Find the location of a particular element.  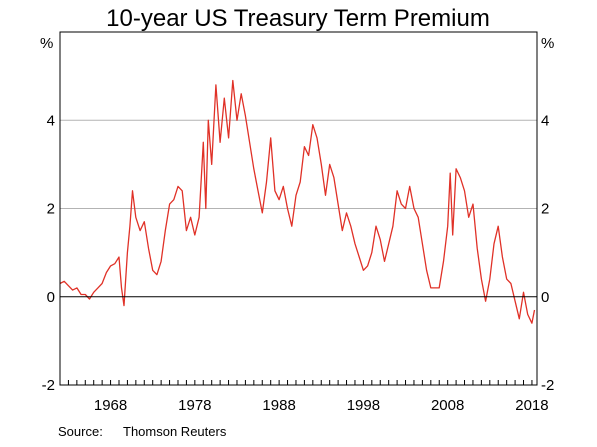

chart-title: 10-year US Treasury Term Premium is located at coordinates (298, 18).